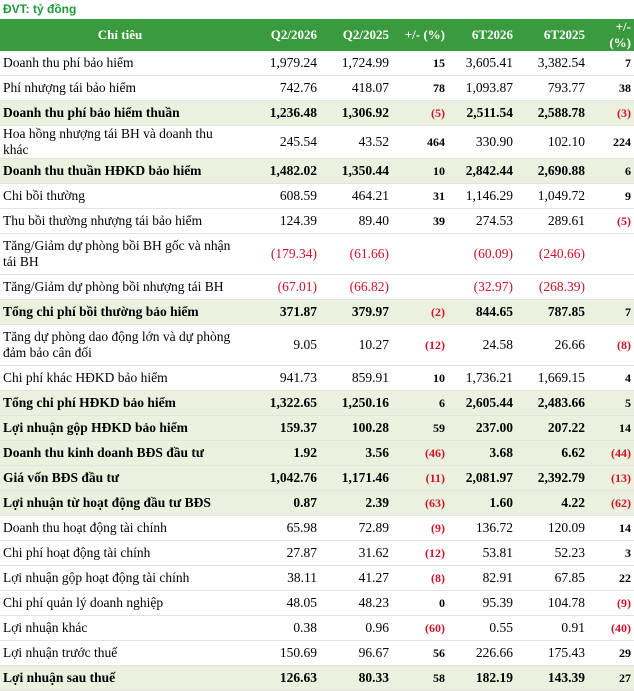 The width and height of the screenshot is (634, 691). What do you see at coordinates (420, 63) in the screenshot?
I see `cell-change-quarter: 15` at bounding box center [420, 63].